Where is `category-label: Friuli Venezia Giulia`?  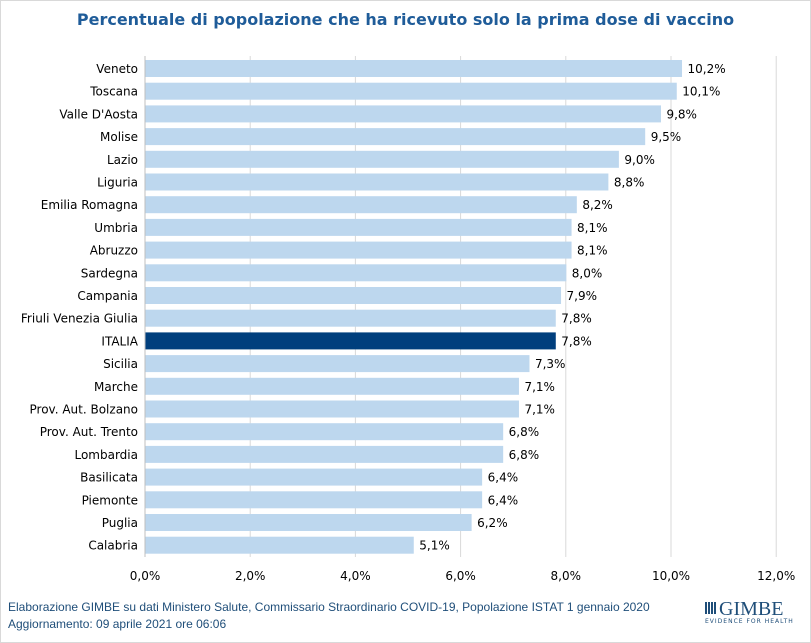 category-label: Friuli Venezia Giulia is located at coordinates (79, 319).